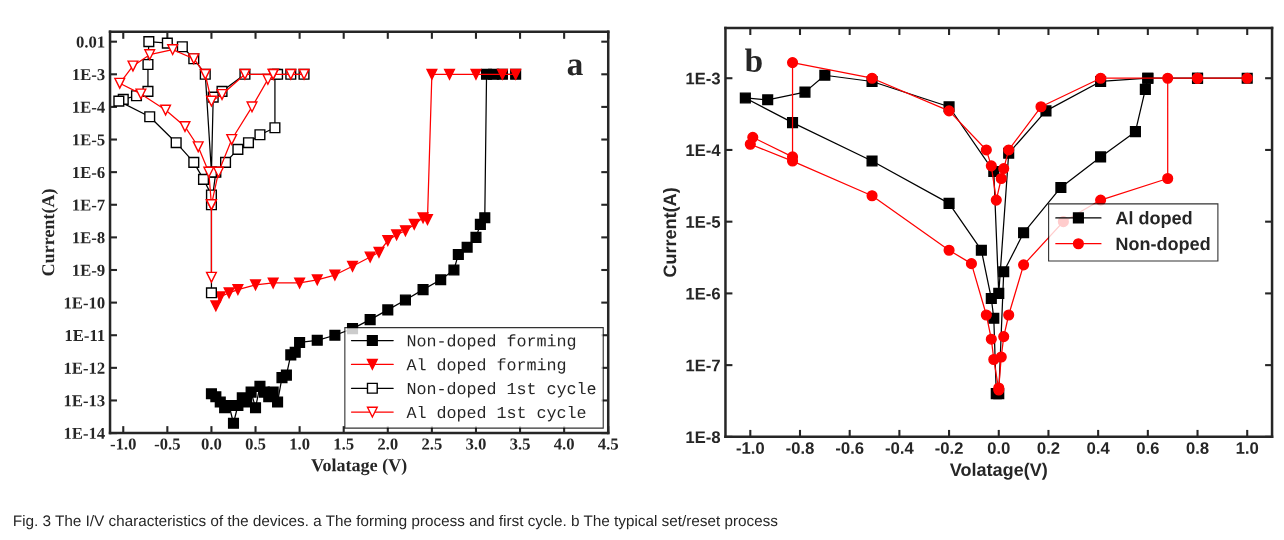  What do you see at coordinates (1163, 245) in the screenshot?
I see `legend-label: Non-doped` at bounding box center [1163, 245].